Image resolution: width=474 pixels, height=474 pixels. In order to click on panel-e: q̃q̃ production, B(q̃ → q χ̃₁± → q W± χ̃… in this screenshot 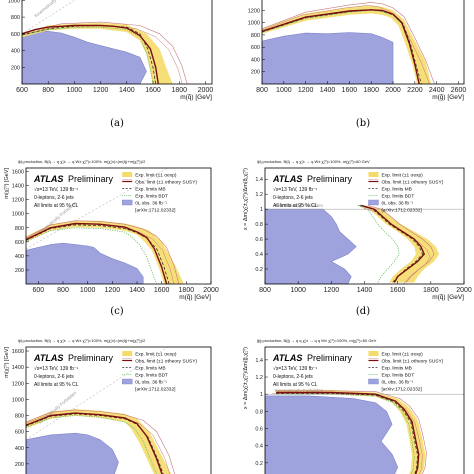, I will do `click(107, 406)`.